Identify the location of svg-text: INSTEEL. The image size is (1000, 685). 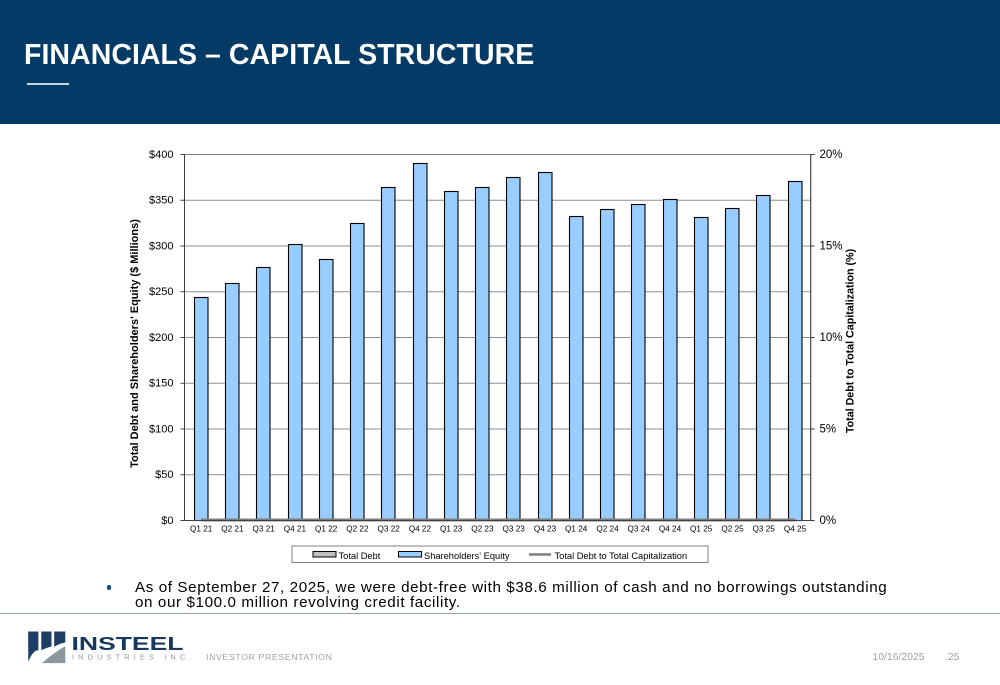
(128, 643).